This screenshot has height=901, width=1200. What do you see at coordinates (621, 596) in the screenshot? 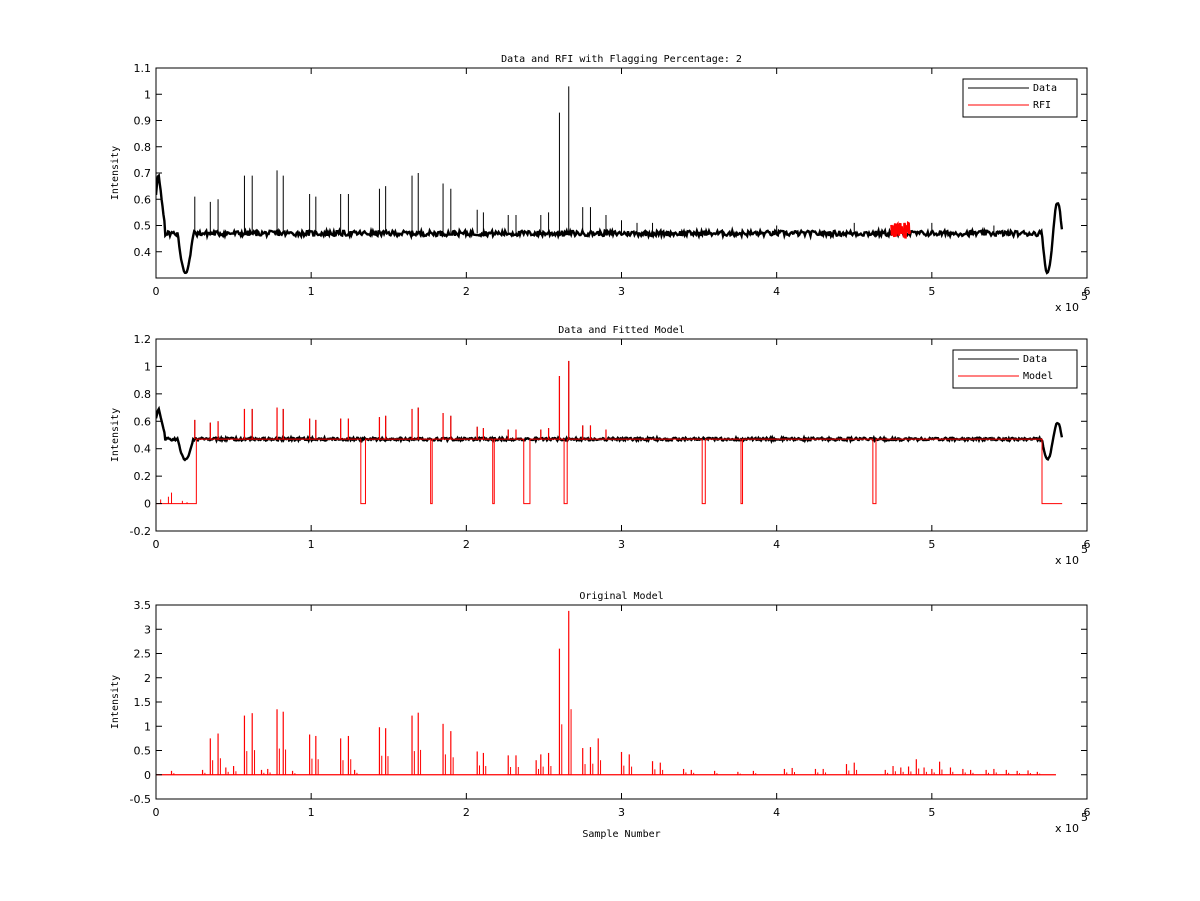
I see `chart-title: Original Model` at bounding box center [621, 596].